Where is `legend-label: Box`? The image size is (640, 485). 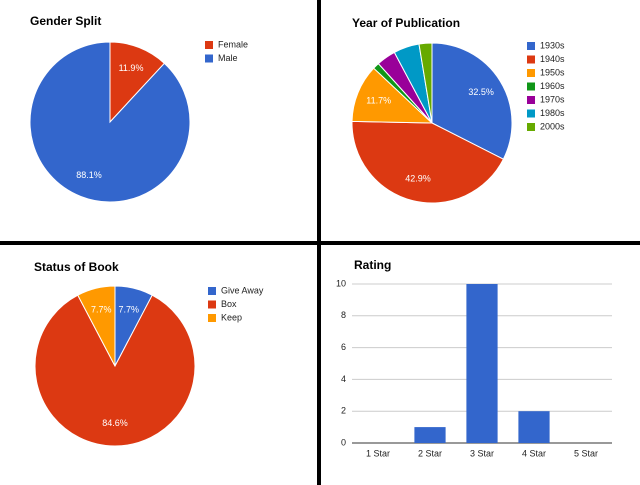 legend-label: Box is located at coordinates (229, 304).